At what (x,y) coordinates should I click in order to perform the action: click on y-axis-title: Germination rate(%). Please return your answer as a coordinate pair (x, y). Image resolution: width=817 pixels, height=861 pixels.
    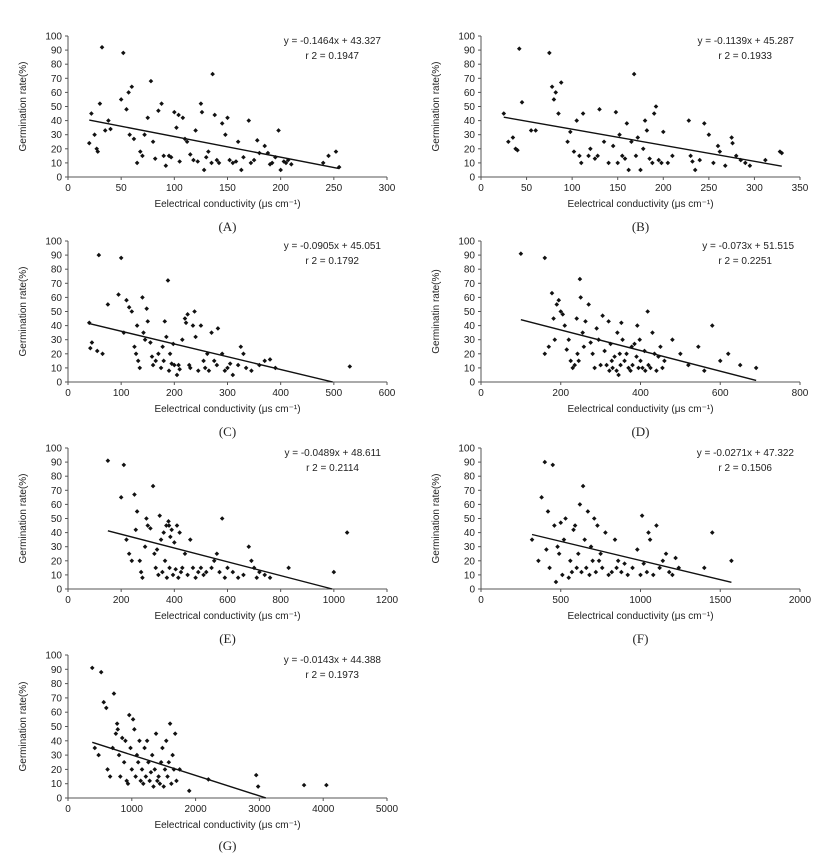
    Looking at the image, I should click on (436, 106).